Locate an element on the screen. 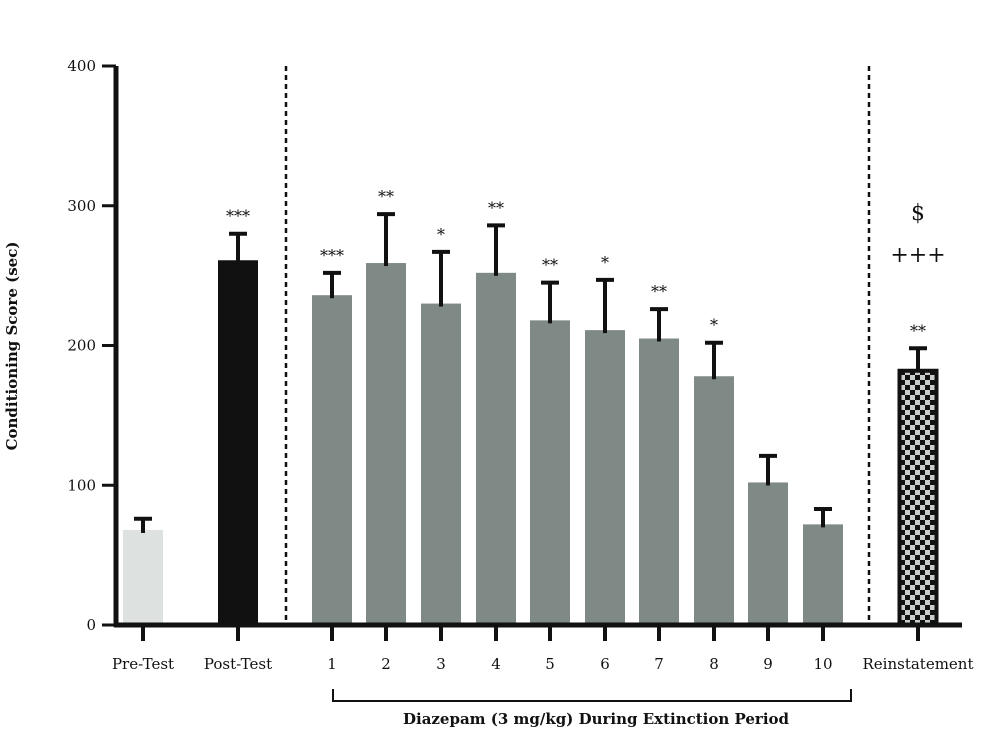 The width and height of the screenshot is (1000, 731). reinstatement-plus-mark: +++ is located at coordinates (917, 255).